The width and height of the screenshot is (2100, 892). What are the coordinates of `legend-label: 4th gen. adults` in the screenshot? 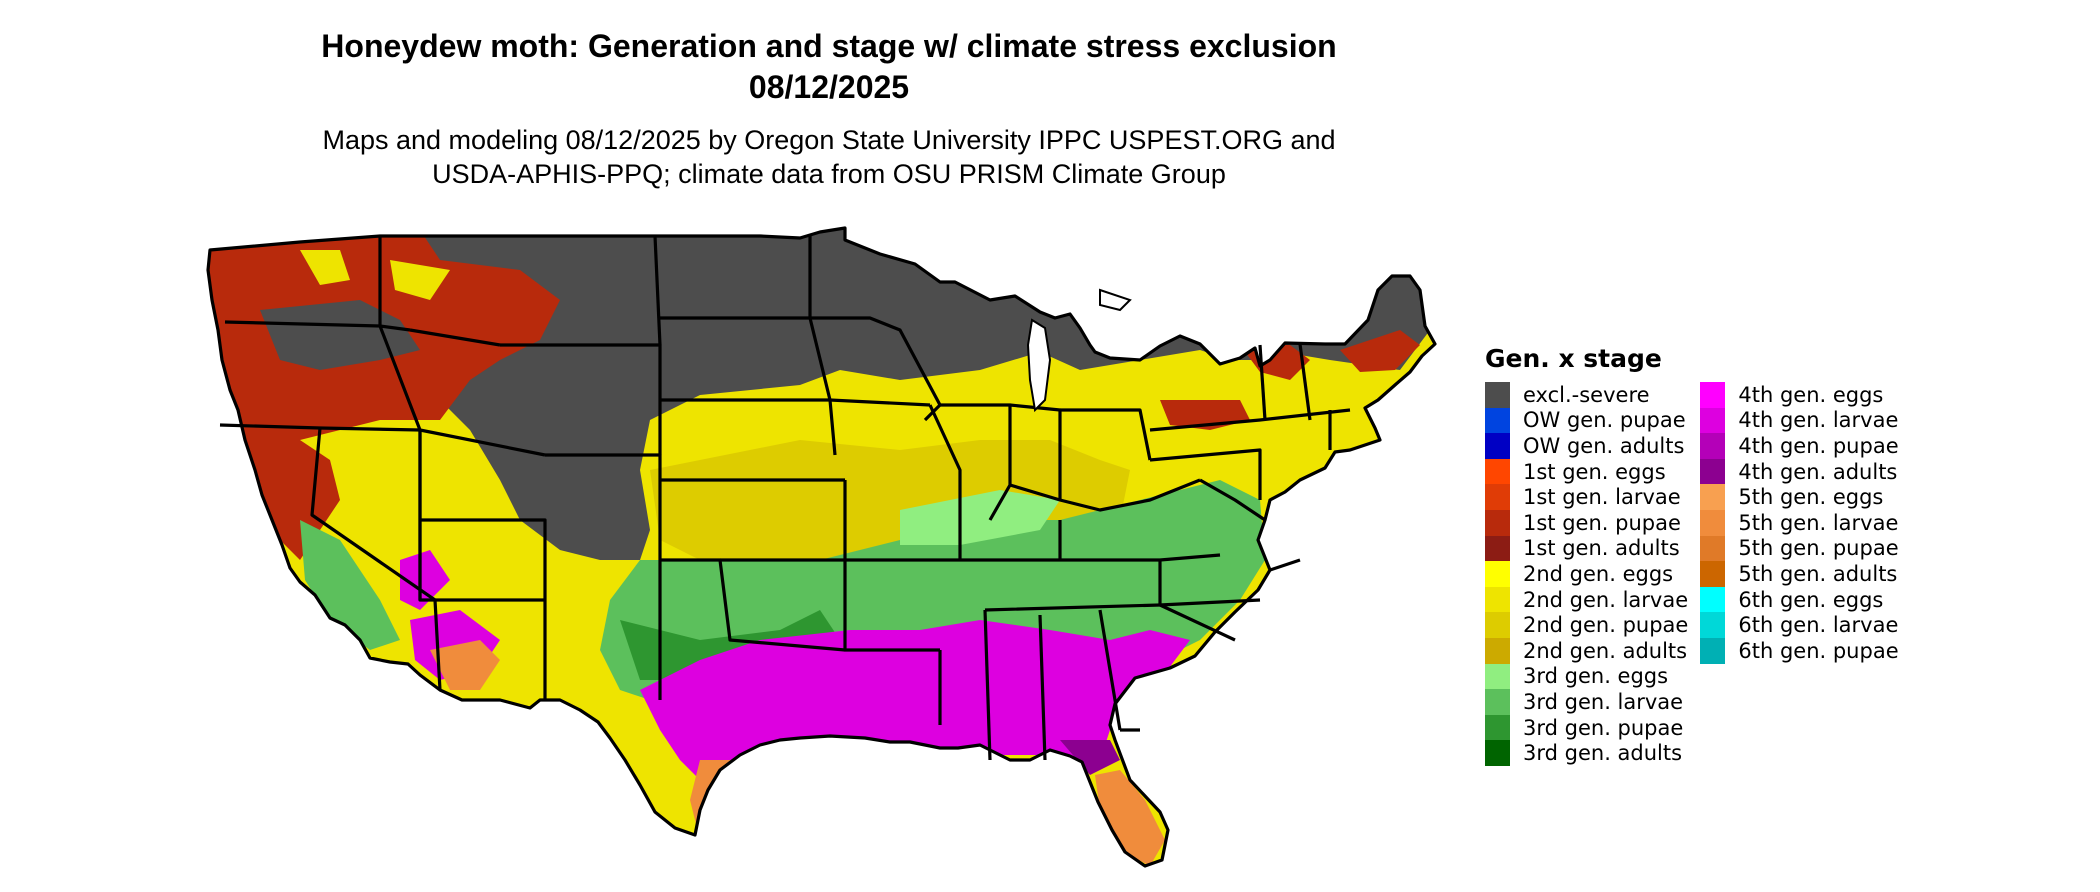 It's located at (1818, 471).